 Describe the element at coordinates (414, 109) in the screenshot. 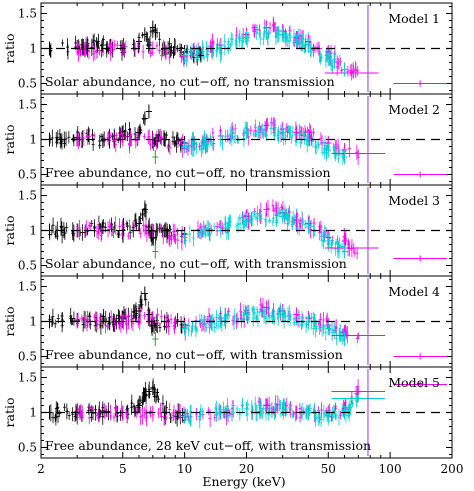

I see `model-label: Model 2` at that location.